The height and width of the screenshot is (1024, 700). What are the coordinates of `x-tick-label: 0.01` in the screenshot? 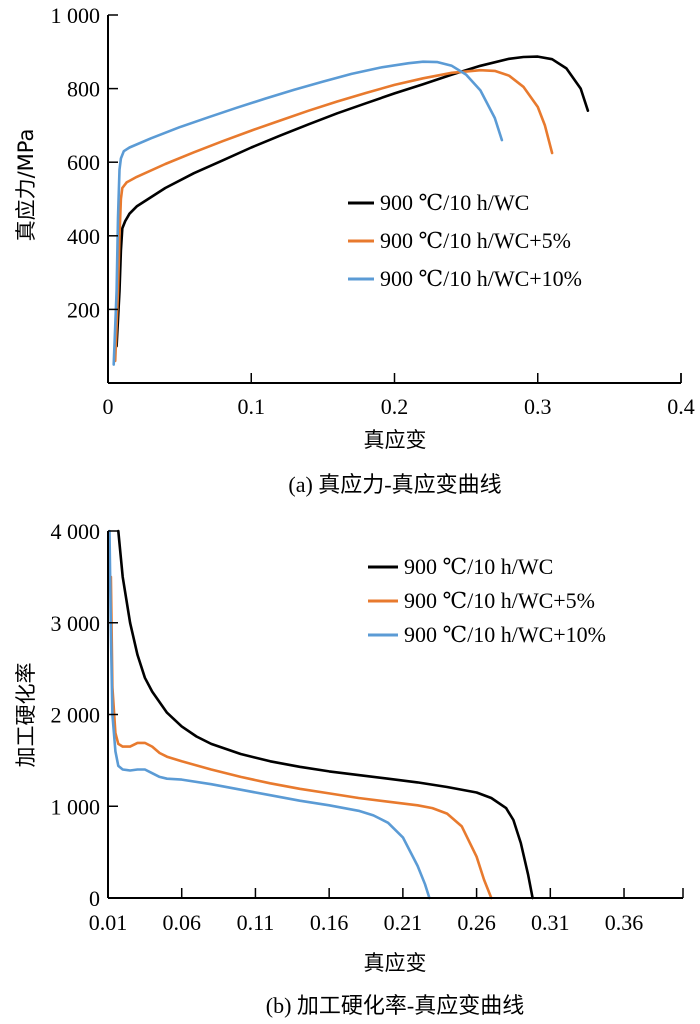 It's located at (108, 922).